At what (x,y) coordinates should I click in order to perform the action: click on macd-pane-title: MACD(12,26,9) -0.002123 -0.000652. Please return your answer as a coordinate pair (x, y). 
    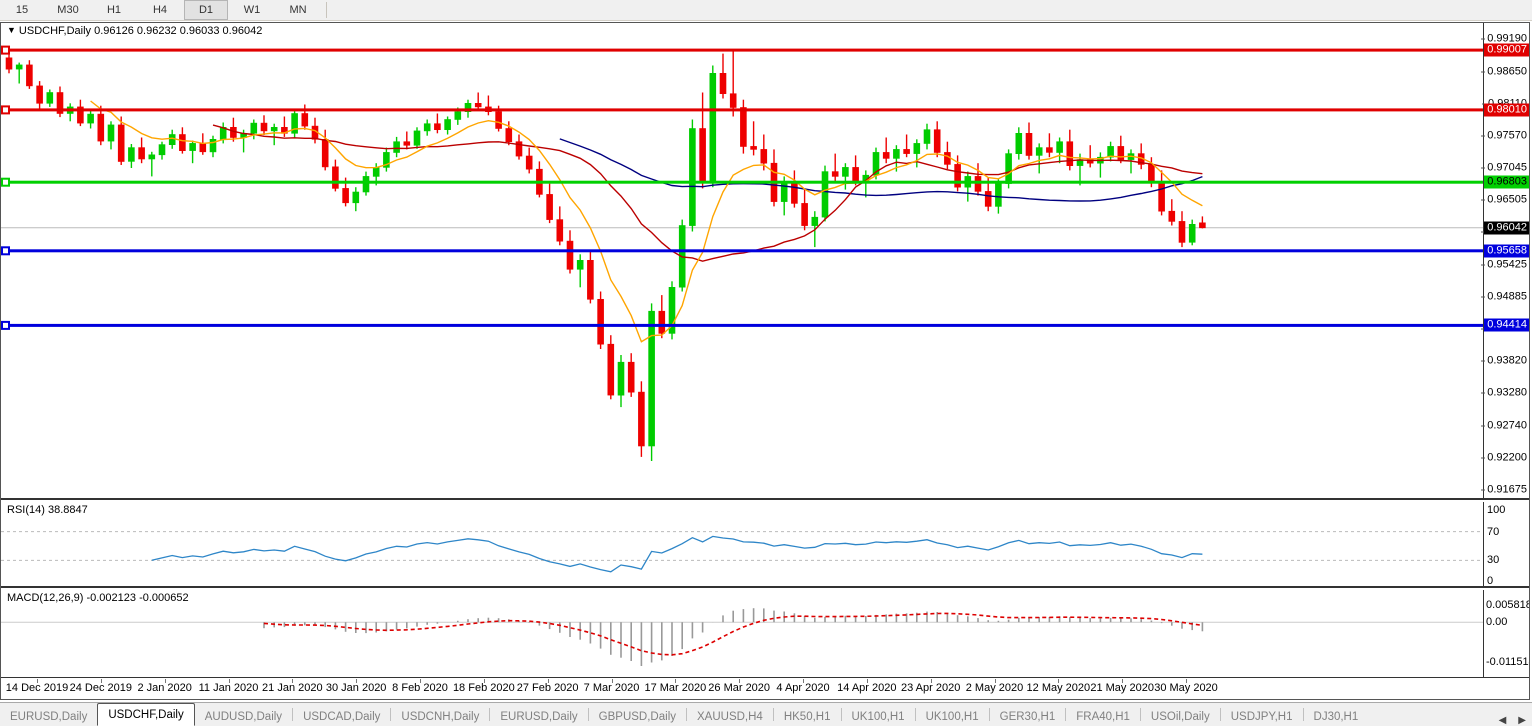
    Looking at the image, I should click on (98, 598).